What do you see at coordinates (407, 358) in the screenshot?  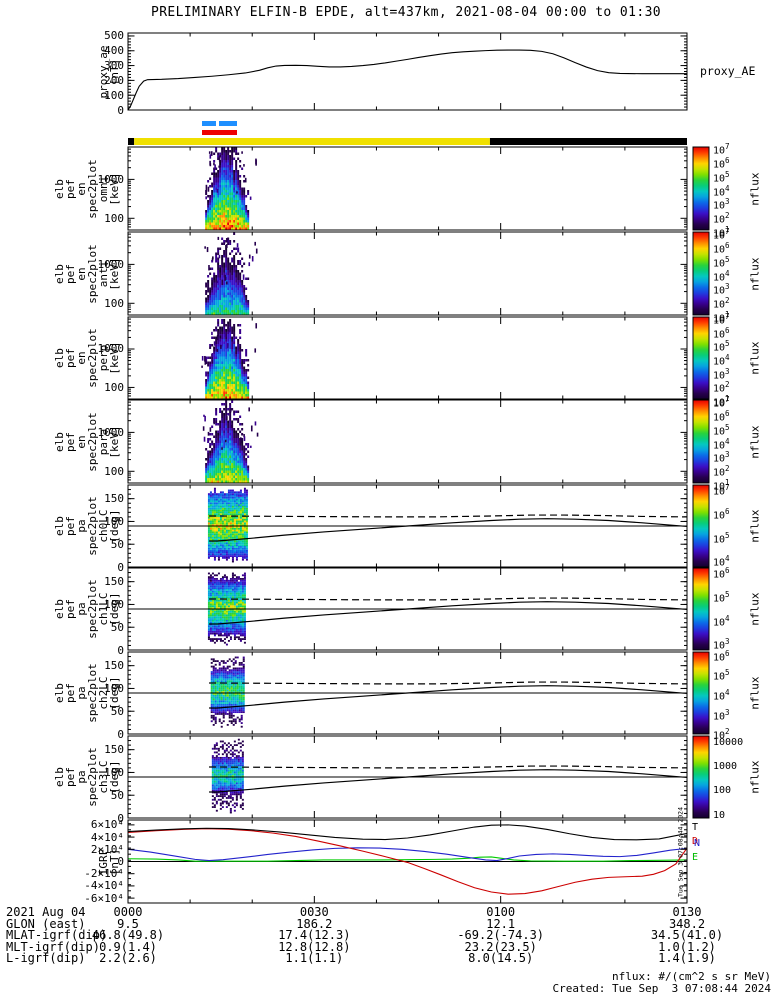 I see `panel-elb_pef_en_spec2plot_perp` at bounding box center [407, 358].